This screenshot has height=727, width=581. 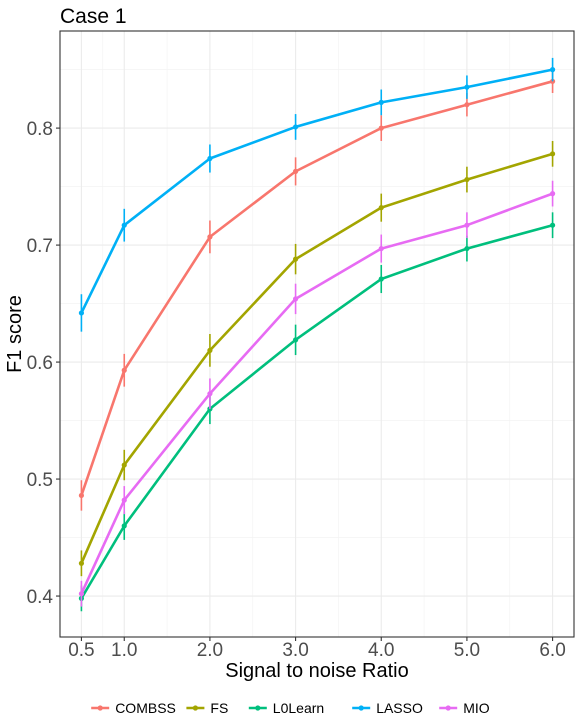 What do you see at coordinates (399, 708) in the screenshot?
I see `legend-label: LASSO` at bounding box center [399, 708].